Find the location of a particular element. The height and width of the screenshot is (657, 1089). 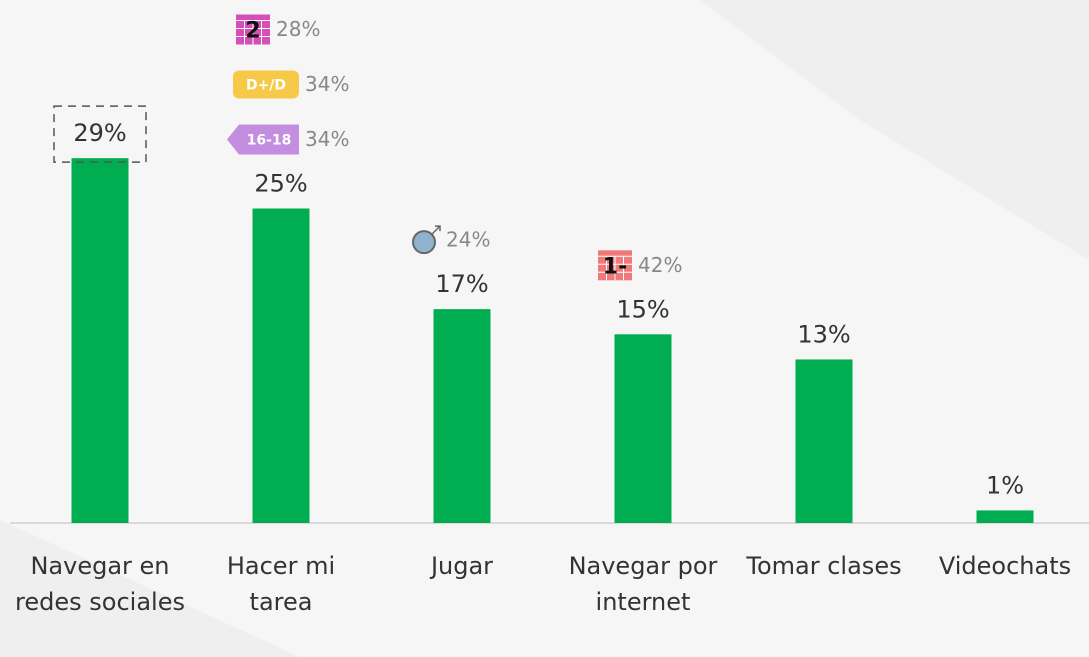

x-tick-label: Navegar por internet is located at coordinates (643, 584).